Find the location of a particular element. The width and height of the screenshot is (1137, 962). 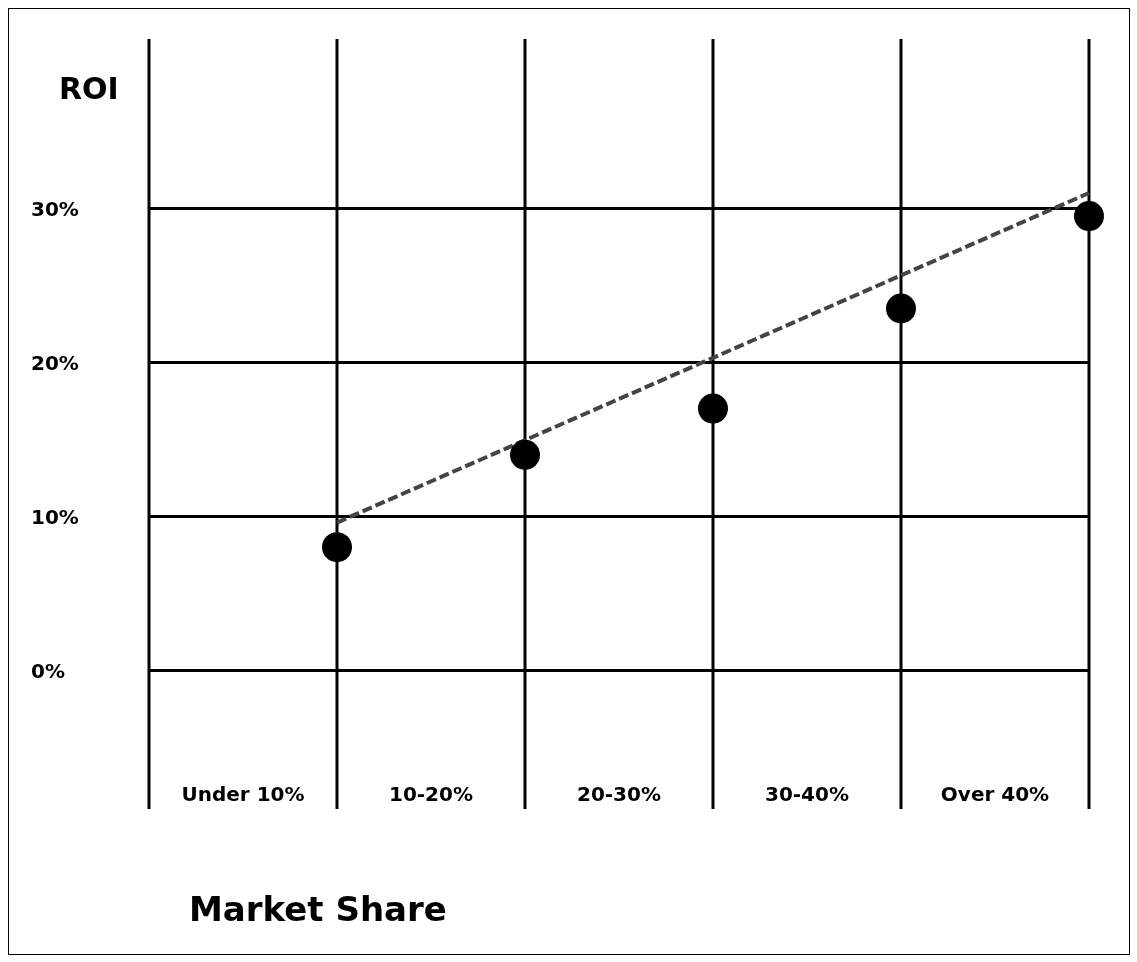

y-tick-label: 0% is located at coordinates (48, 670).